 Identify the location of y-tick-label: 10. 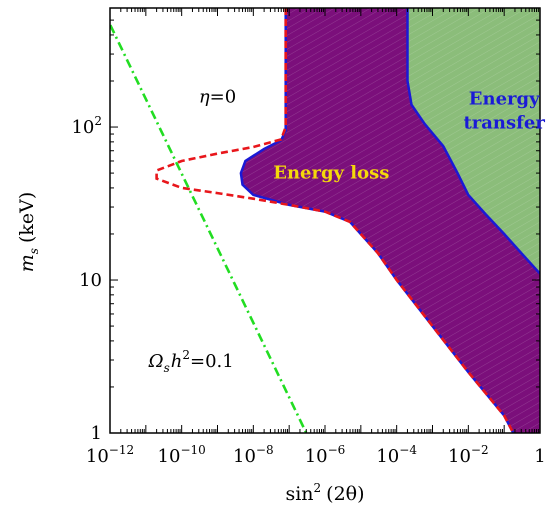
(90, 280).